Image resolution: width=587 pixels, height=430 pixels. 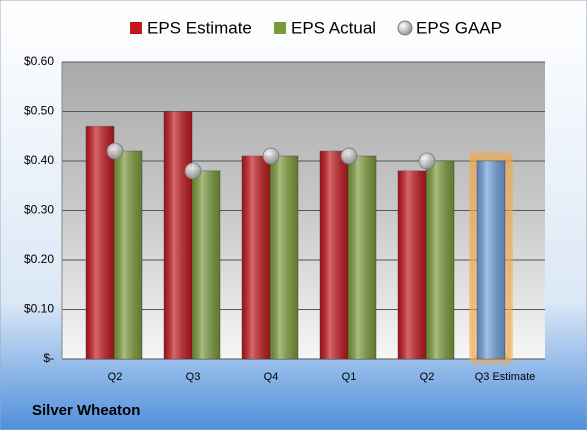 I want to click on y-tick-label: $0.50, so click(x=39, y=111).